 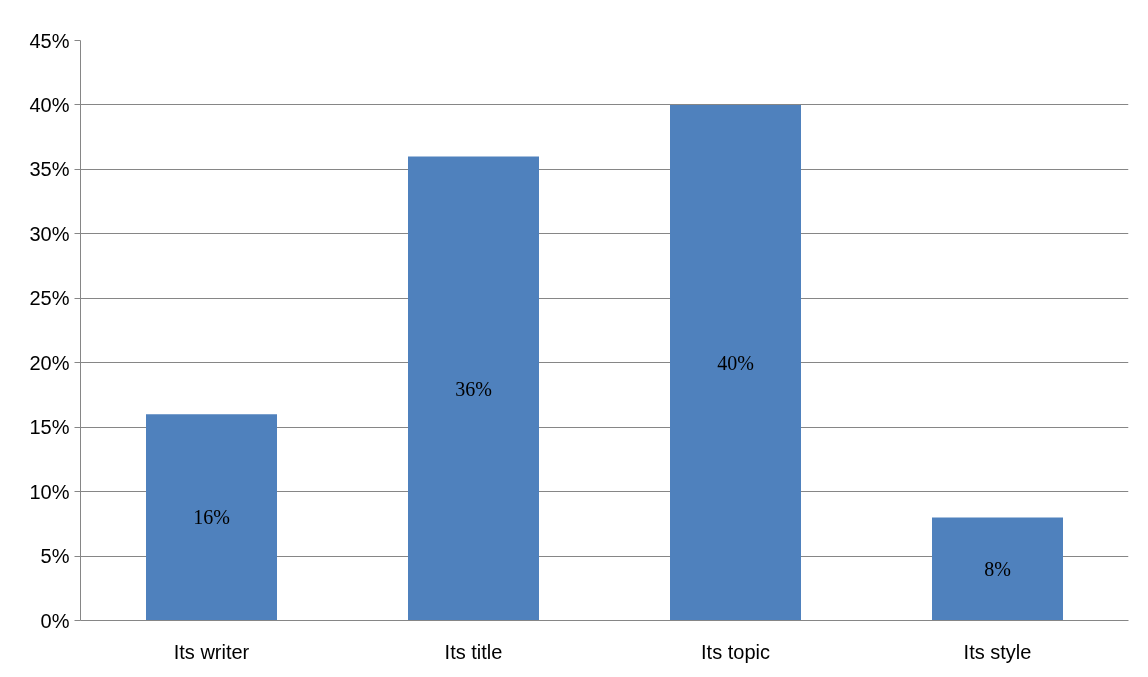 I want to click on y-tick-label: 45%, so click(x=49, y=40).